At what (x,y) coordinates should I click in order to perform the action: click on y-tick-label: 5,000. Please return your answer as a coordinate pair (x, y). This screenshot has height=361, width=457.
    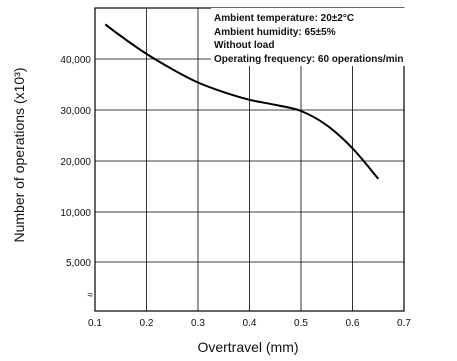
    Looking at the image, I should click on (78, 263).